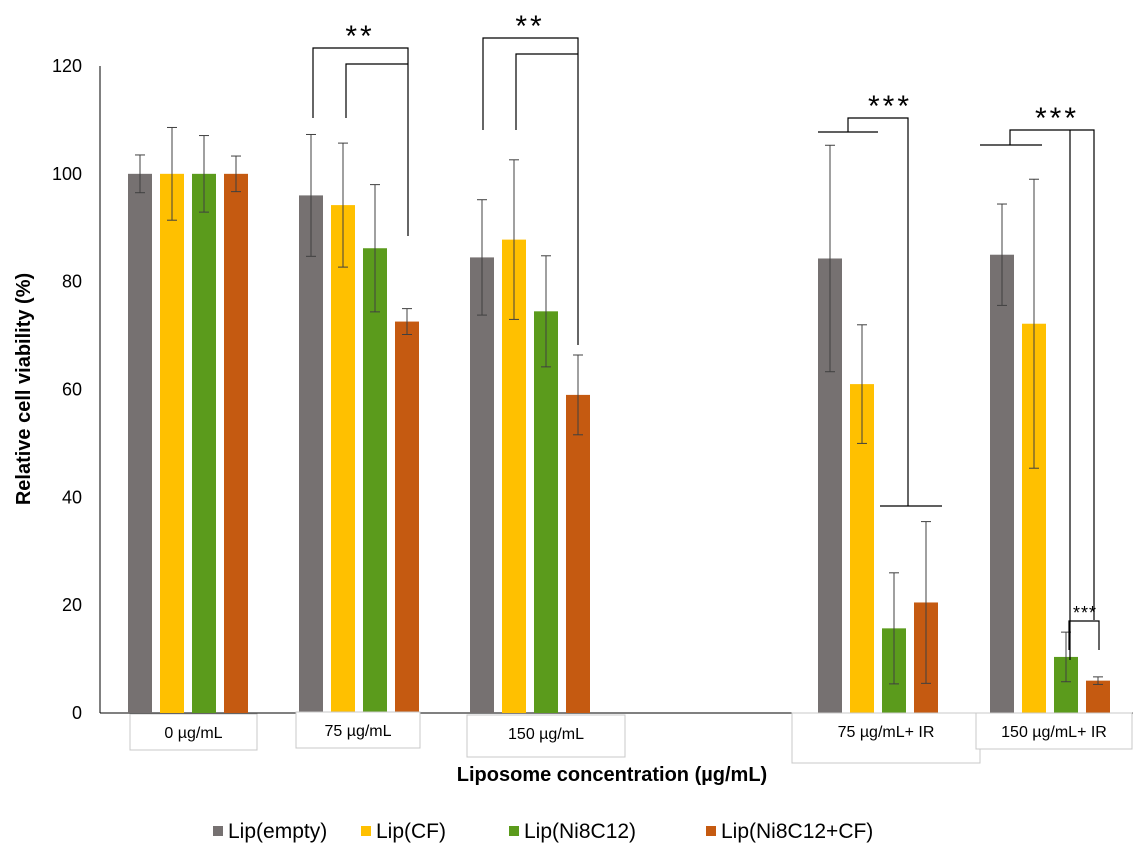 The image size is (1134, 849). Describe the element at coordinates (797, 831) in the screenshot. I see `legend-label: Lip(Ni8C12+CF)` at that location.